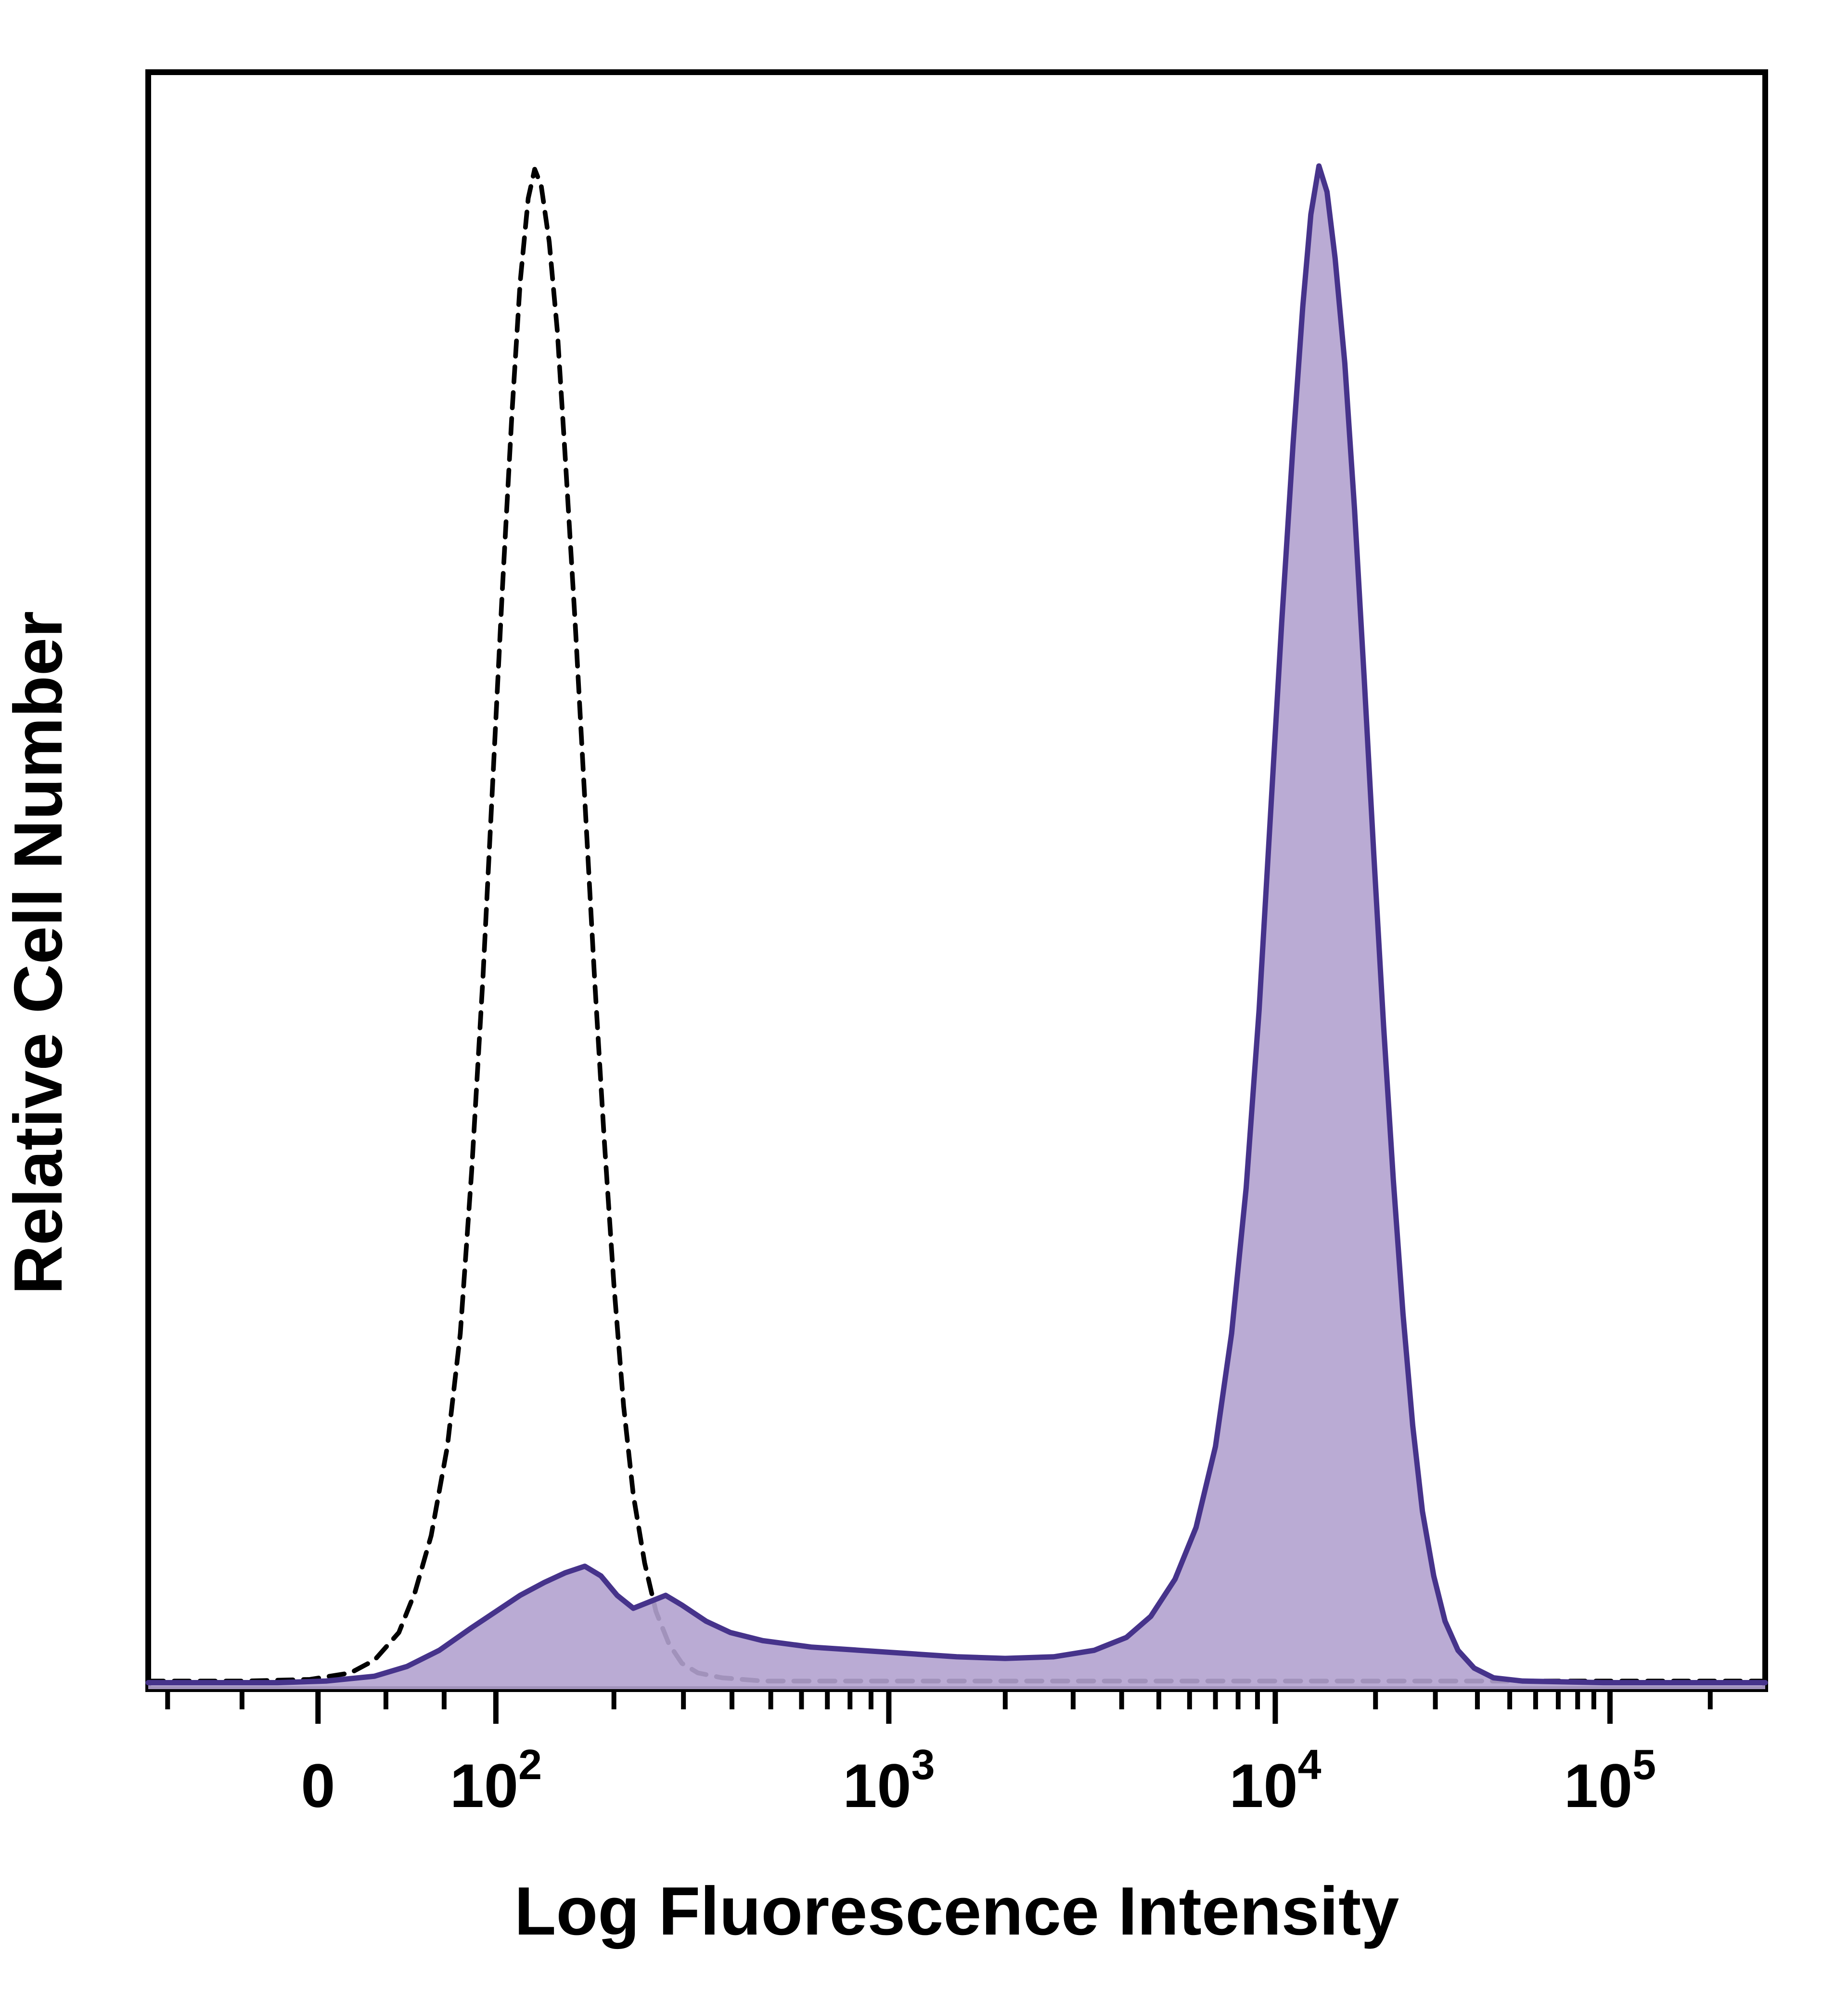 Image resolution: width=1848 pixels, height=2000 pixels. I want to click on x-axis-title: Log Fluorescence Intensity, so click(956, 1911).